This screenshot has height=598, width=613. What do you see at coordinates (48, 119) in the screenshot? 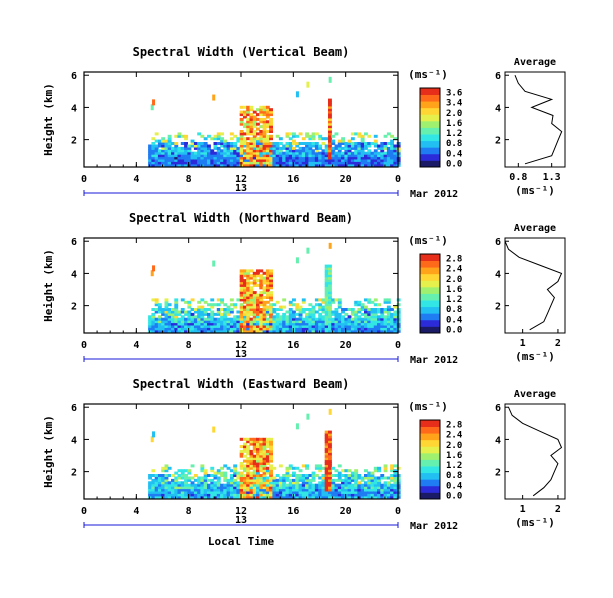
I see `y-axis-label: Height (km)` at bounding box center [48, 119].